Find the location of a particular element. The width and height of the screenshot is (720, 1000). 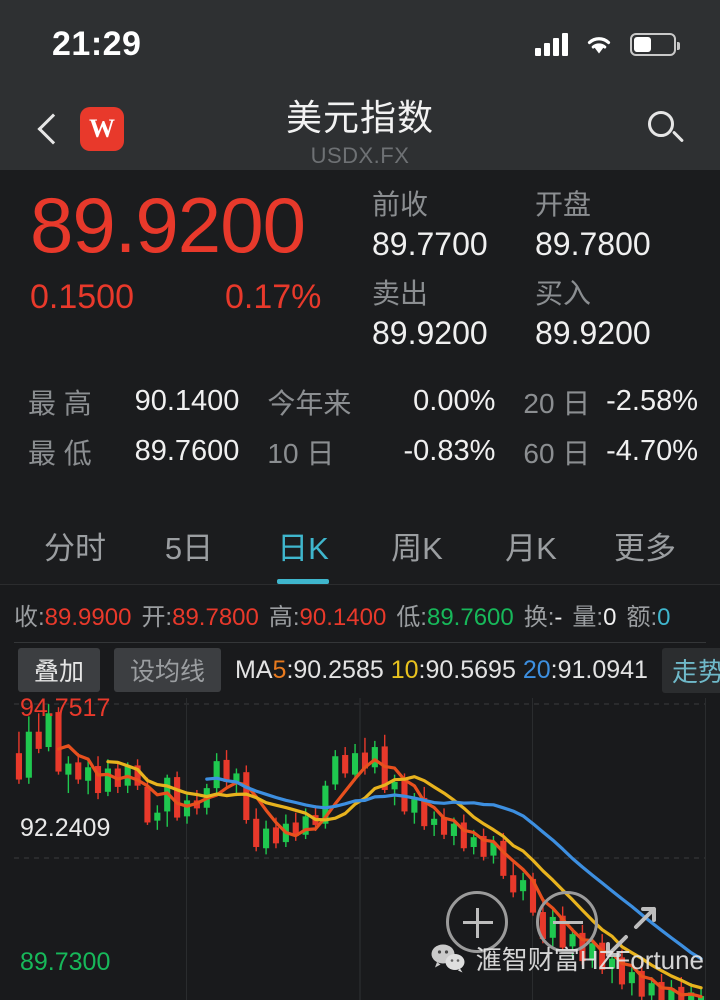

wifi-icon is located at coordinates (599, 44).